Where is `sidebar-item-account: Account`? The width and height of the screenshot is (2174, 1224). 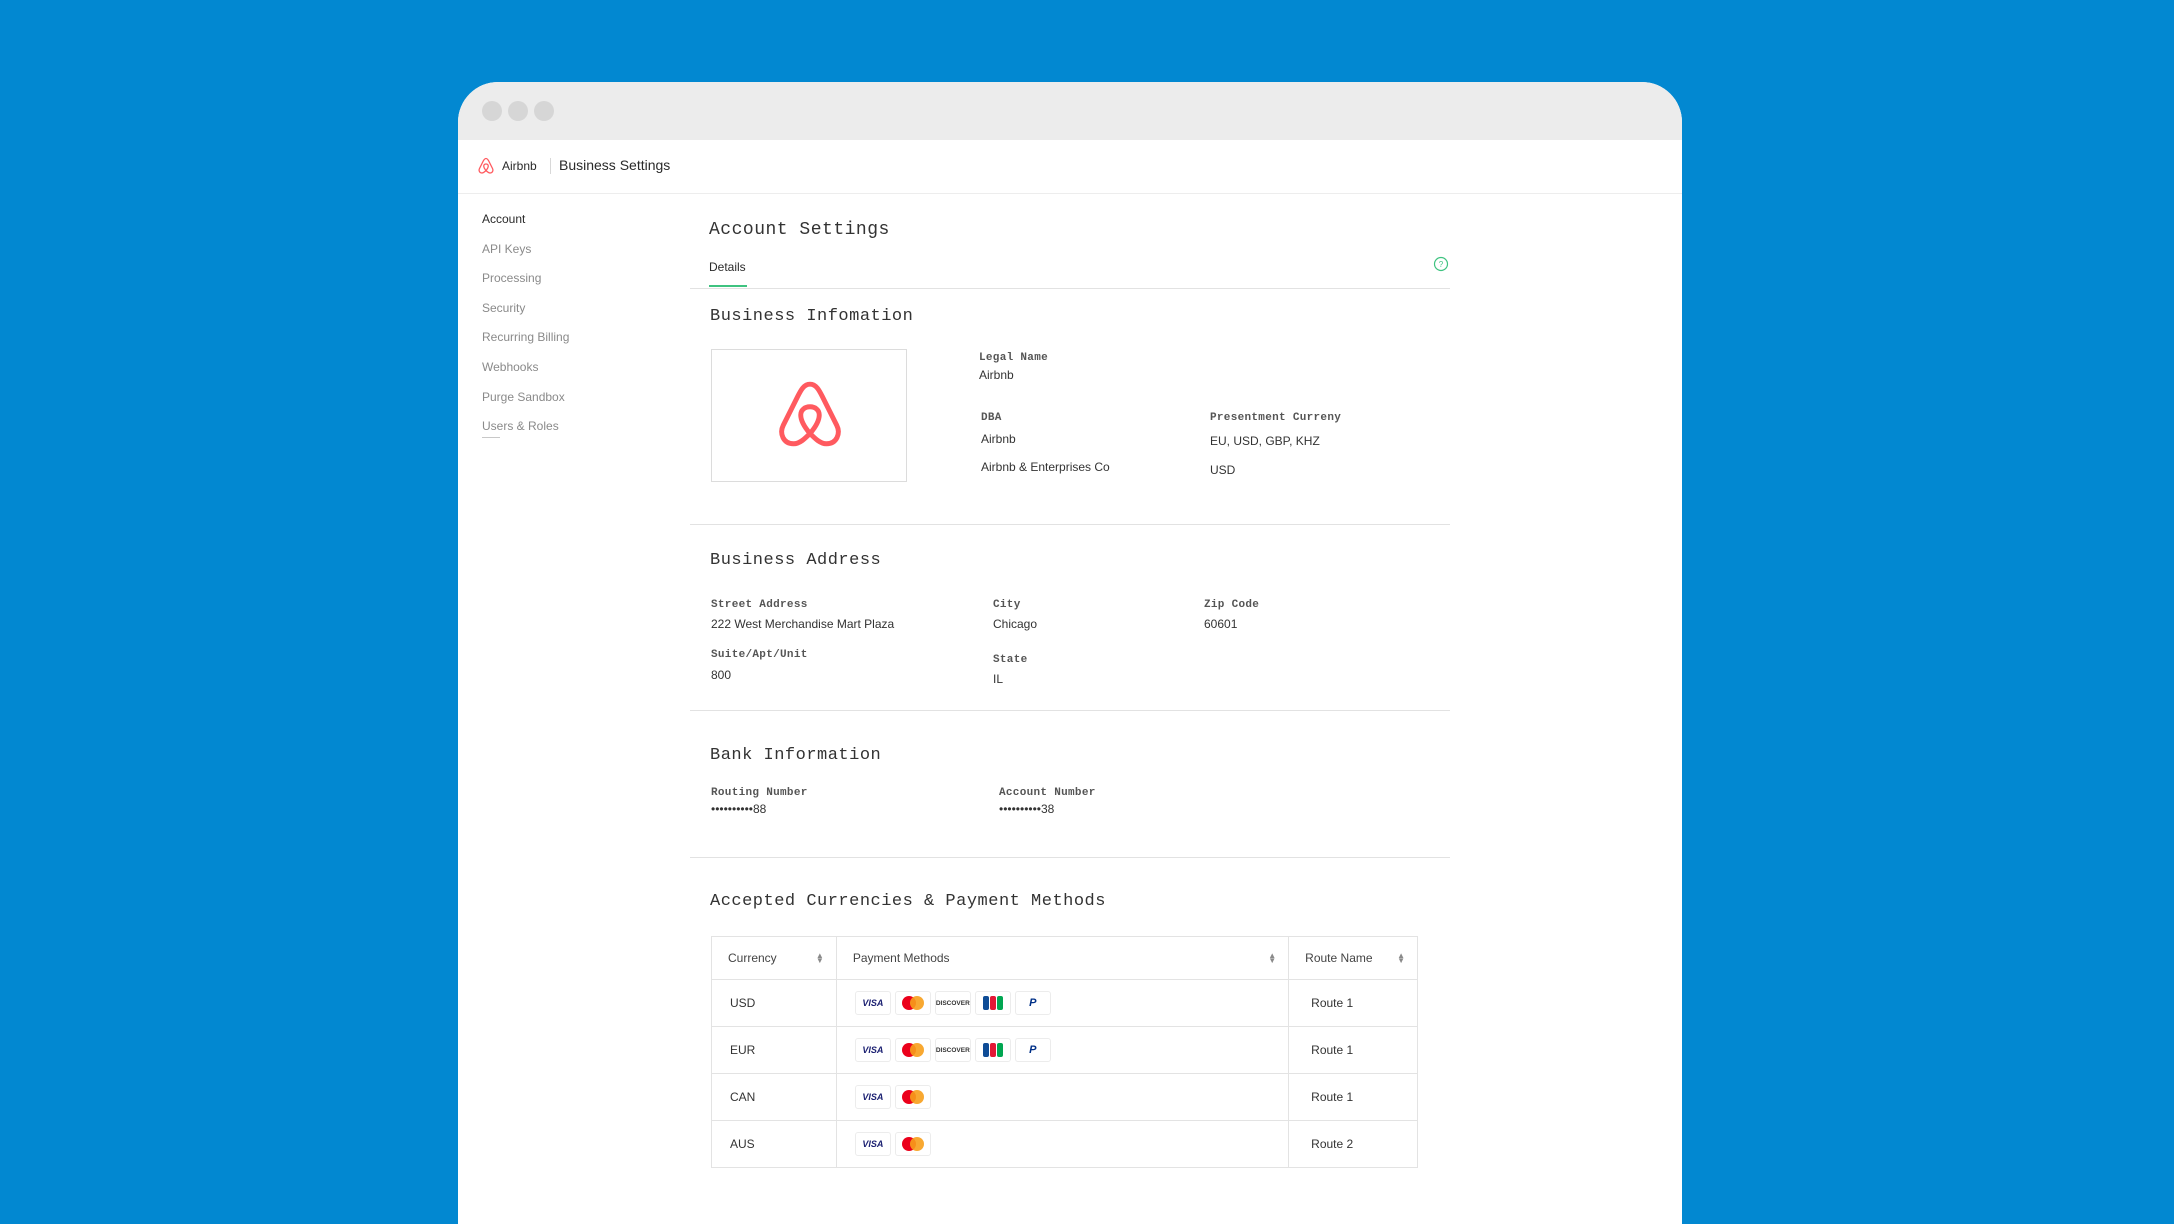 sidebar-item-account: Account is located at coordinates (504, 219).